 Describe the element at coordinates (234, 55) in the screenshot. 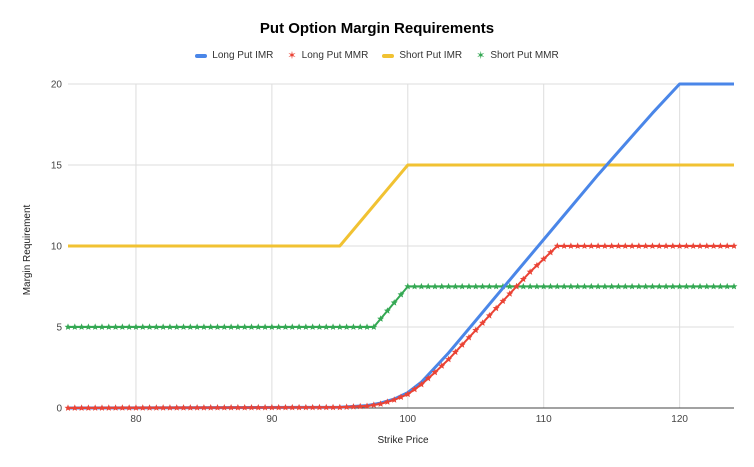

I see `legend-item-long-put-imr: Long Put IMR` at that location.